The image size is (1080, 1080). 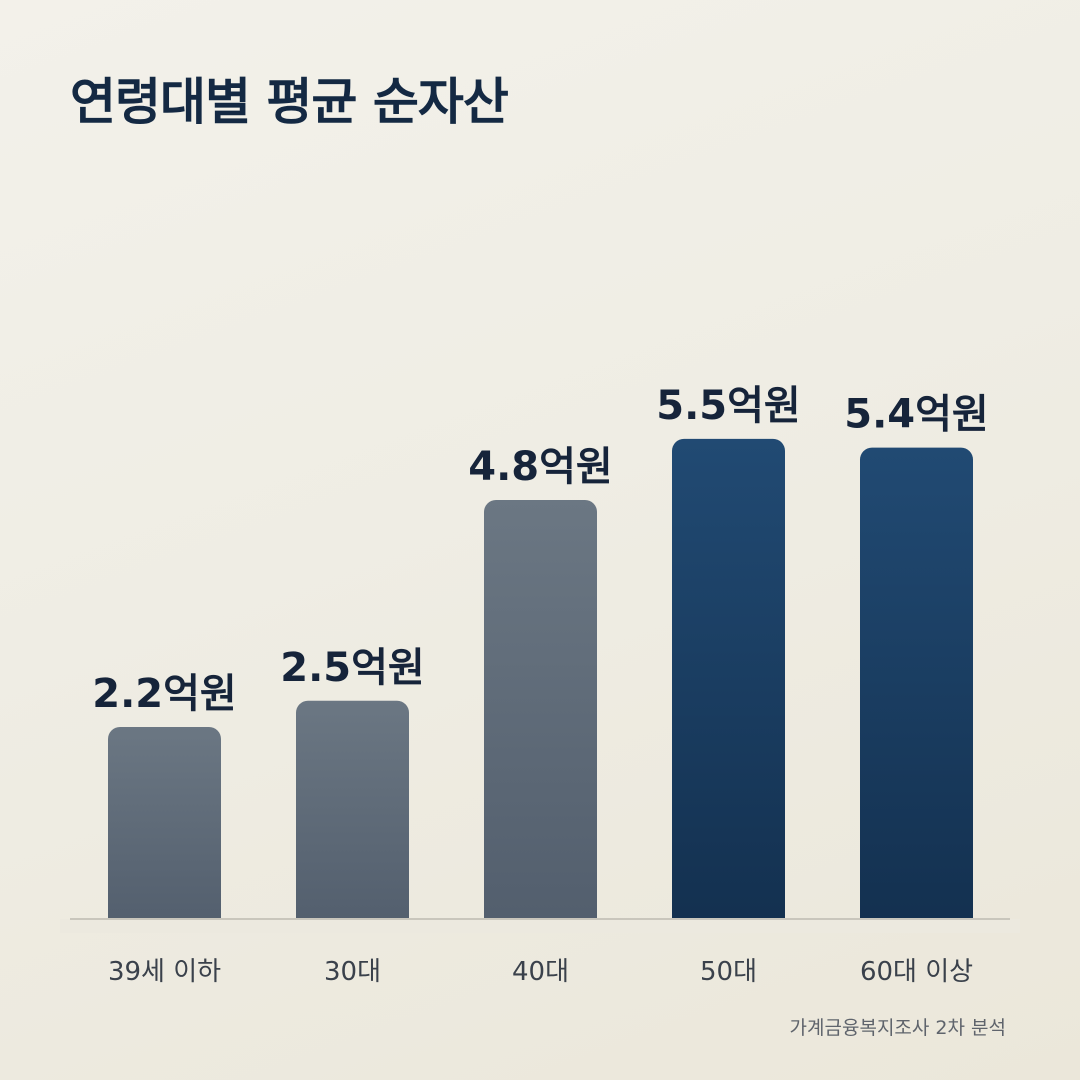 What do you see at coordinates (916, 972) in the screenshot?
I see `category-label-5: 60대 이상` at bounding box center [916, 972].